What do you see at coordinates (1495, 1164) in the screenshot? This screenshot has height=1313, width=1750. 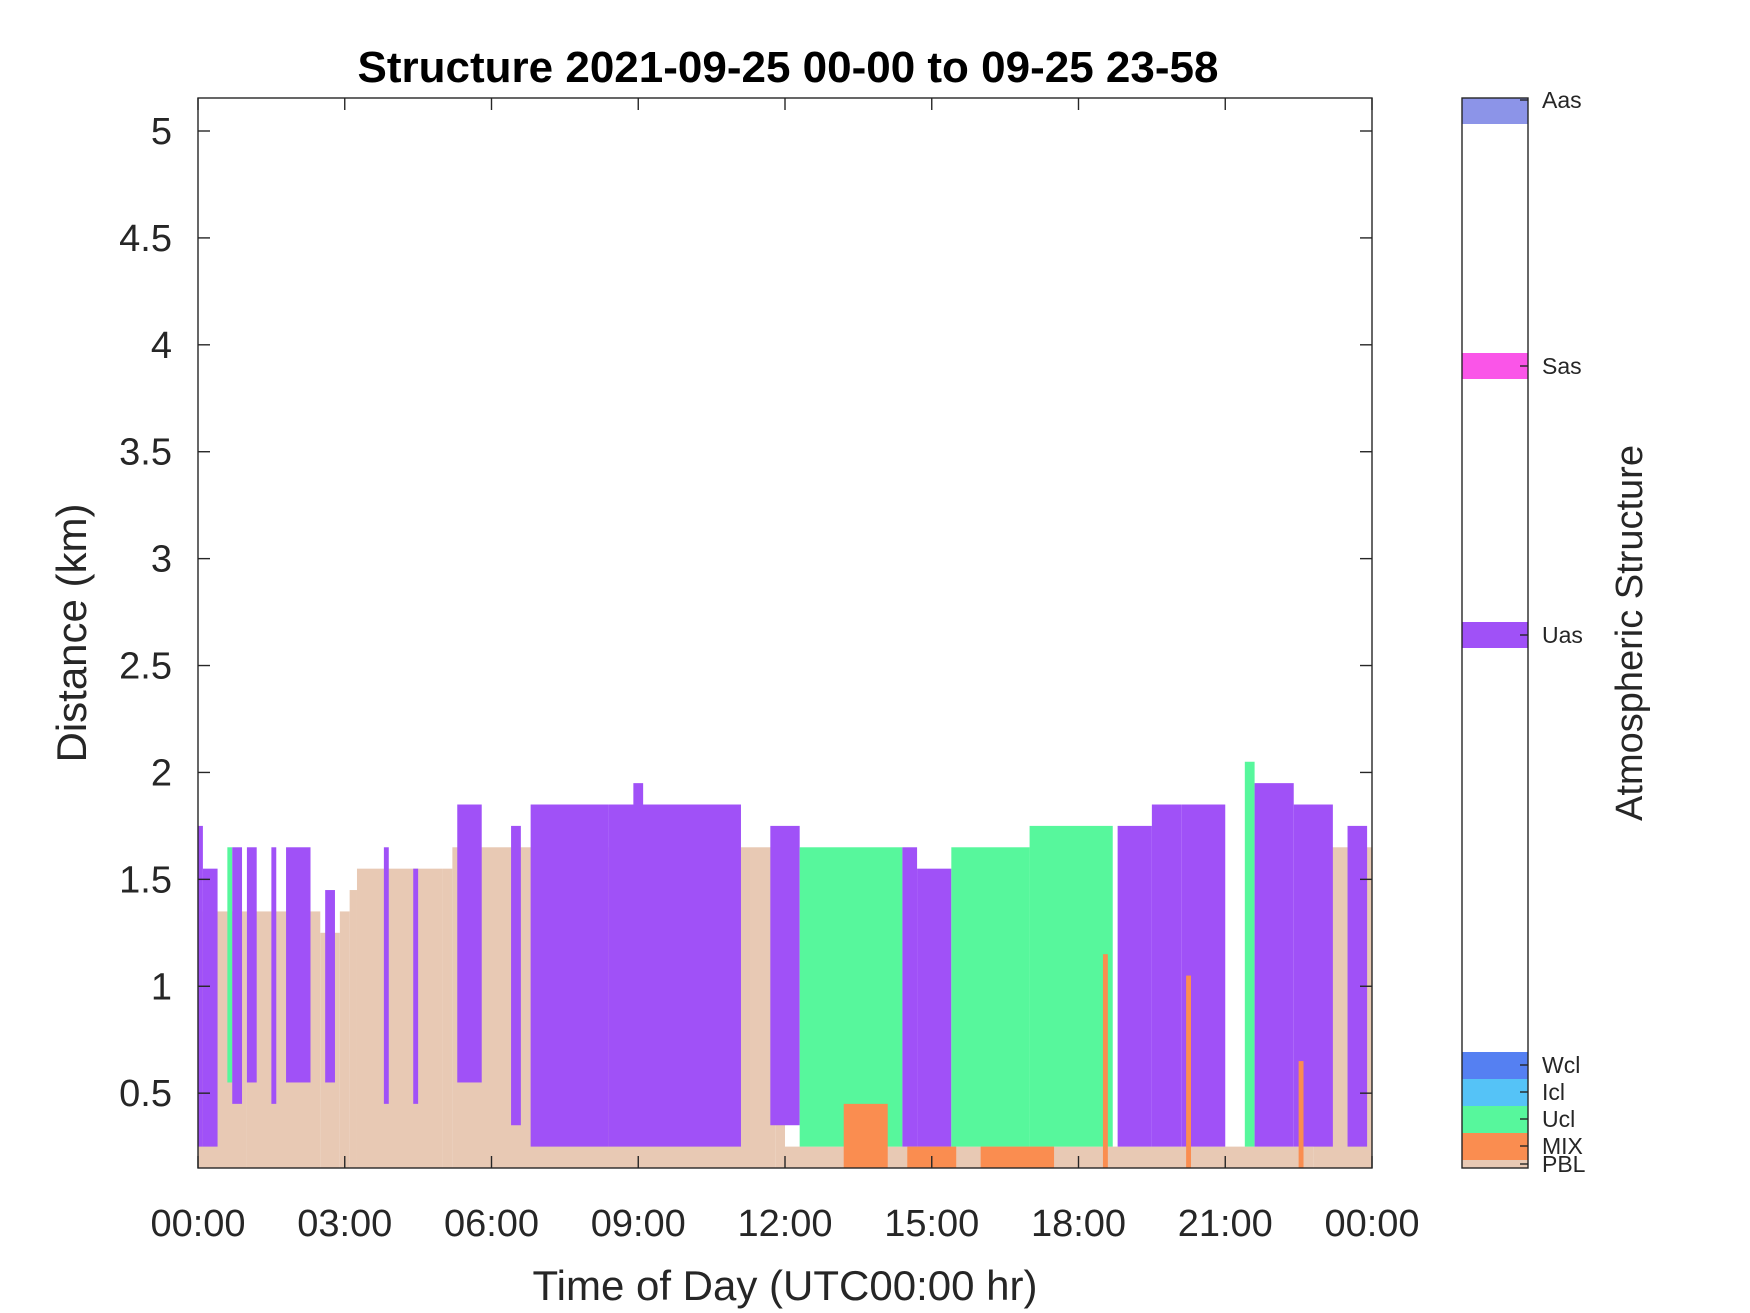 I see `colorbar-band-pbl` at bounding box center [1495, 1164].